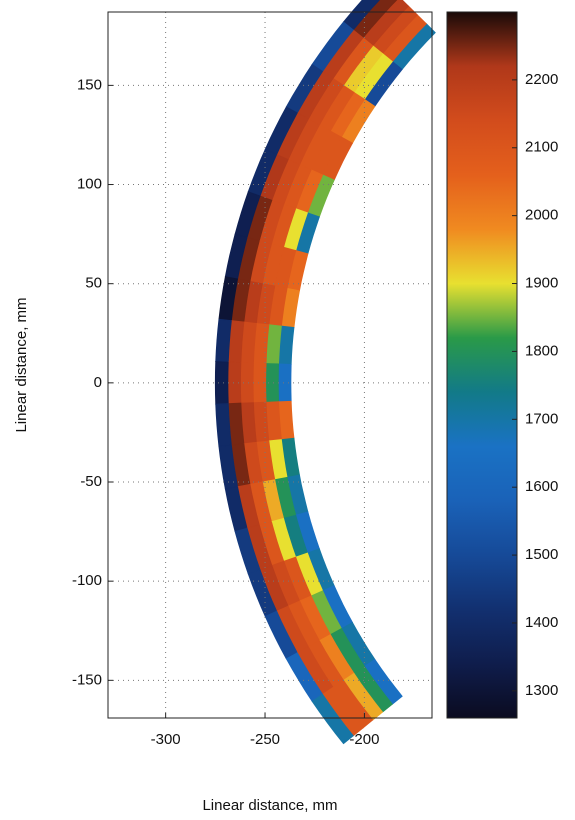 This screenshot has width=575, height=820. I want to click on colorbar-tick-label: 1900, so click(541, 283).